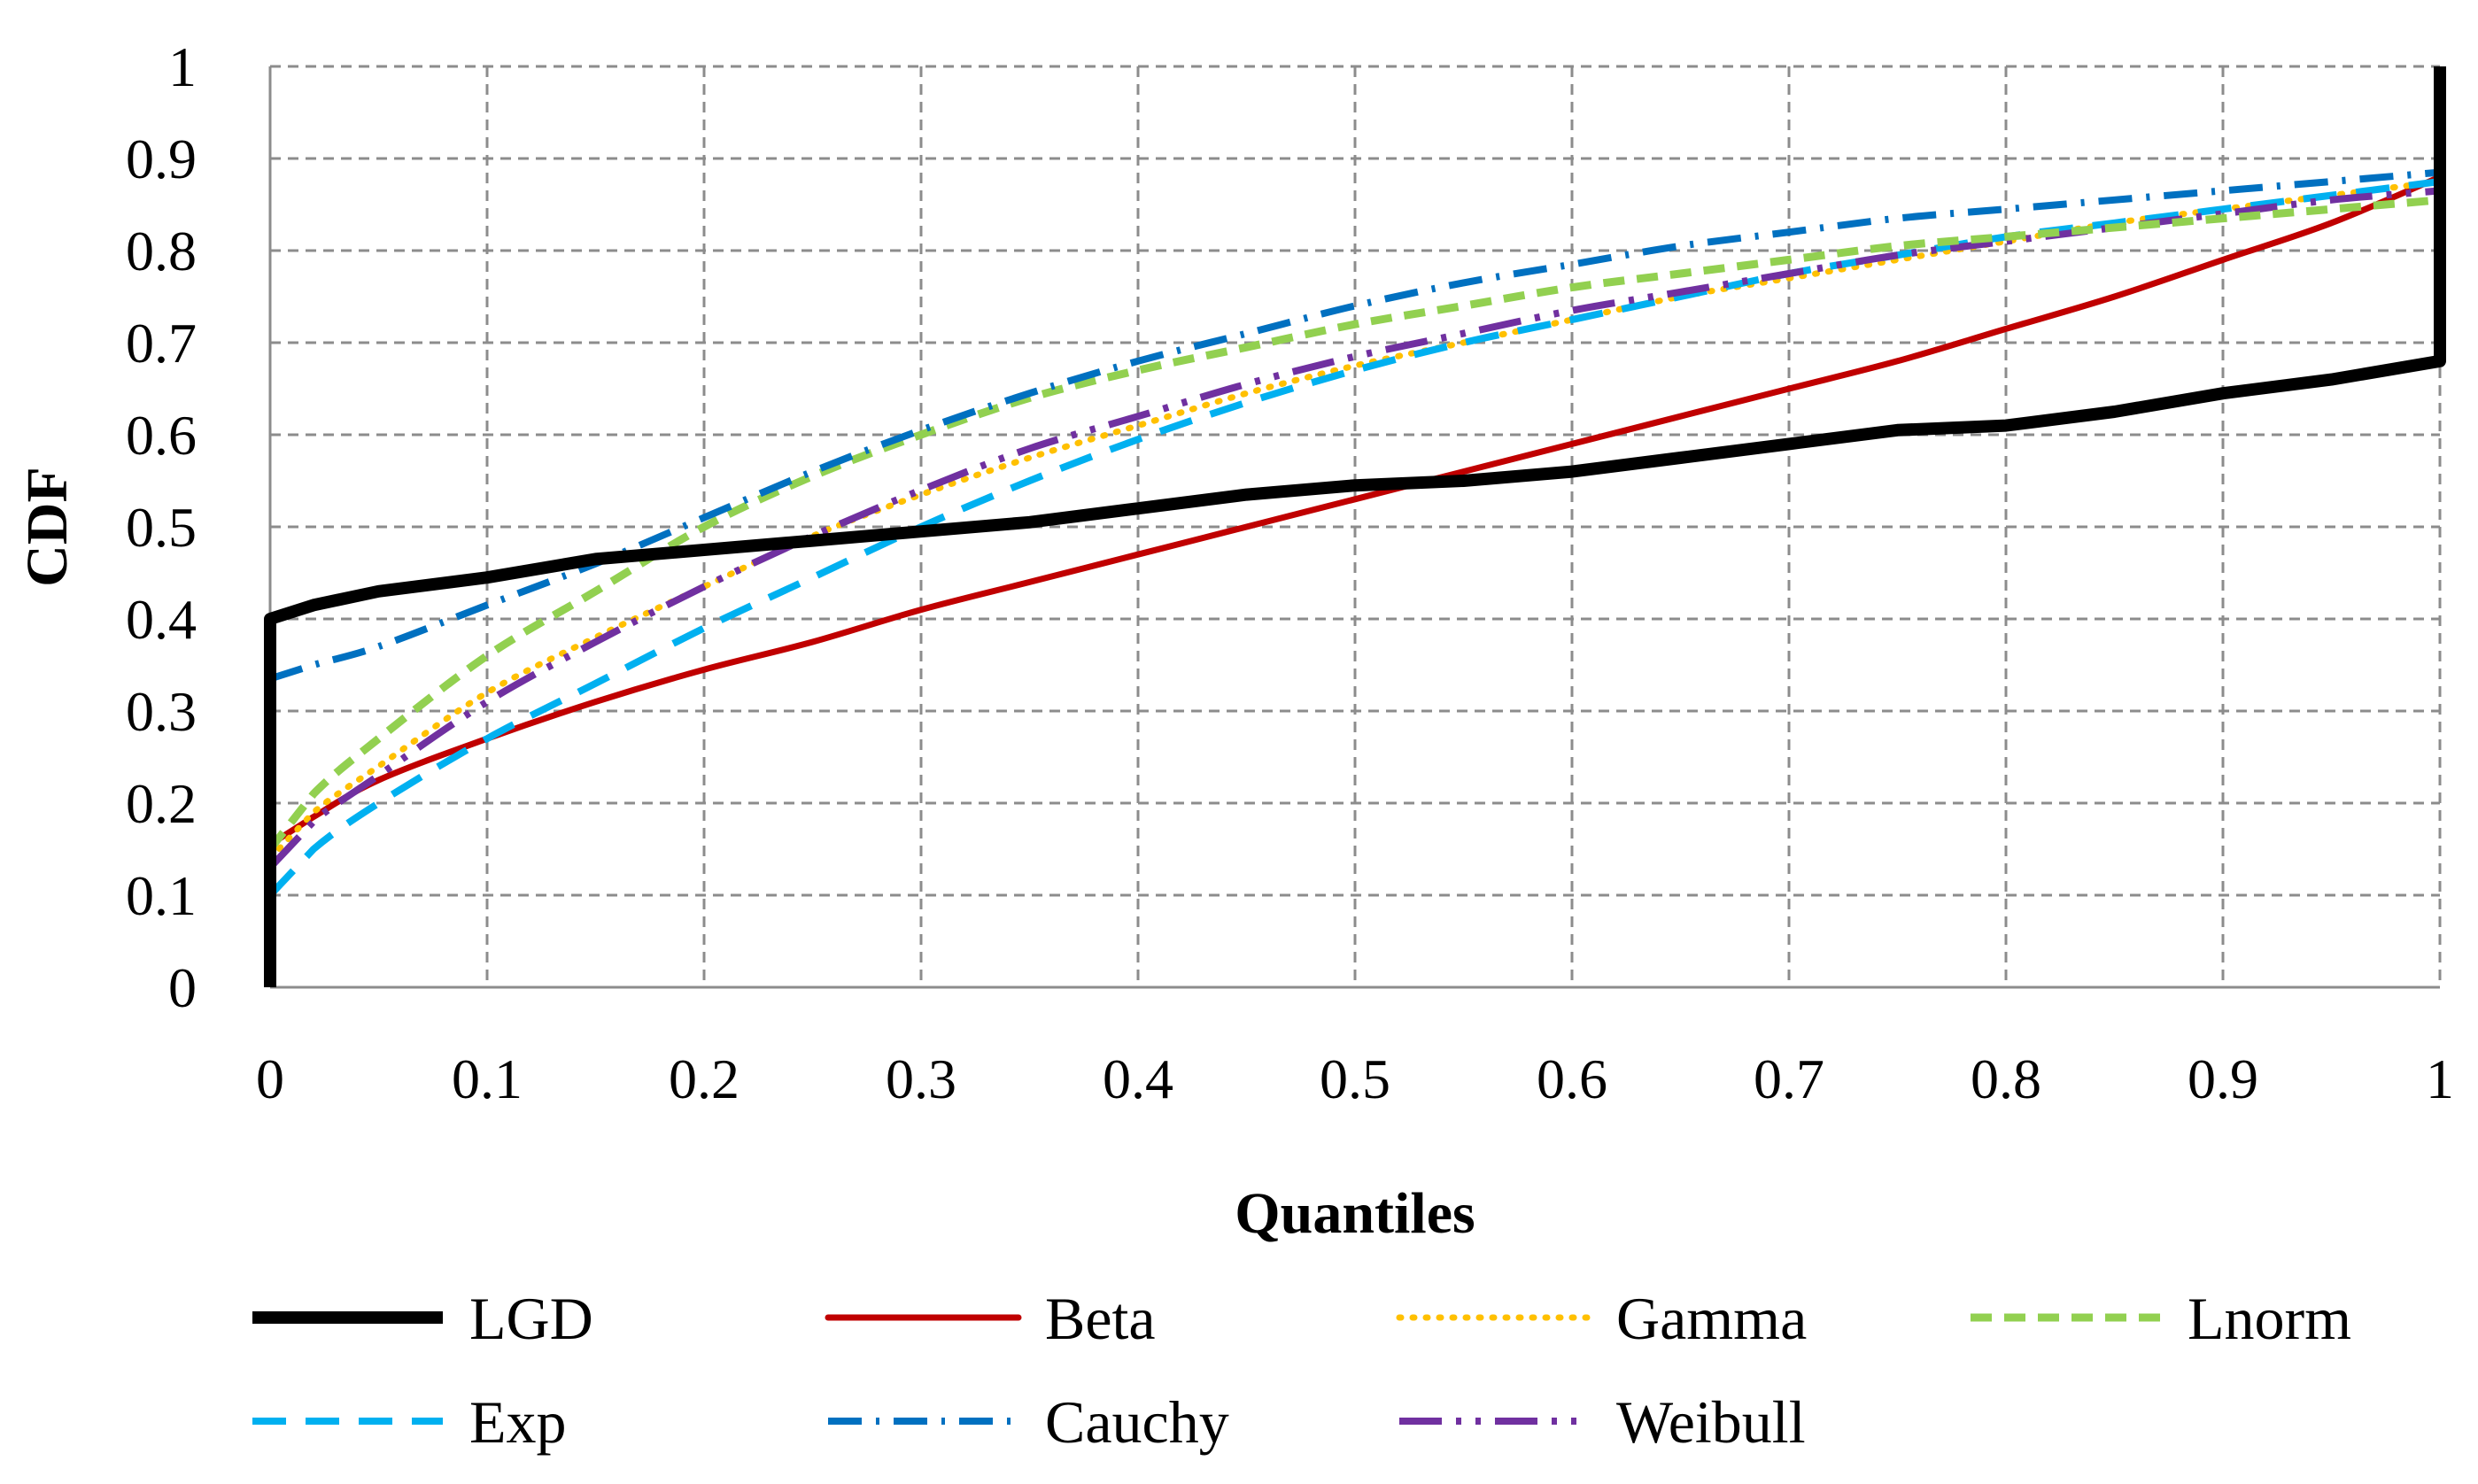  What do you see at coordinates (182, 987) in the screenshot?
I see `y-tick-label: 0` at bounding box center [182, 987].